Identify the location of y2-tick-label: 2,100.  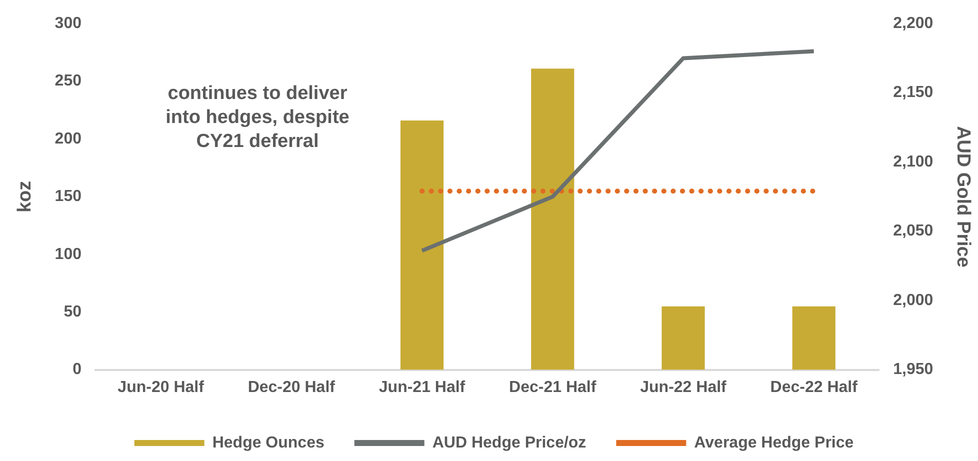
(913, 161).